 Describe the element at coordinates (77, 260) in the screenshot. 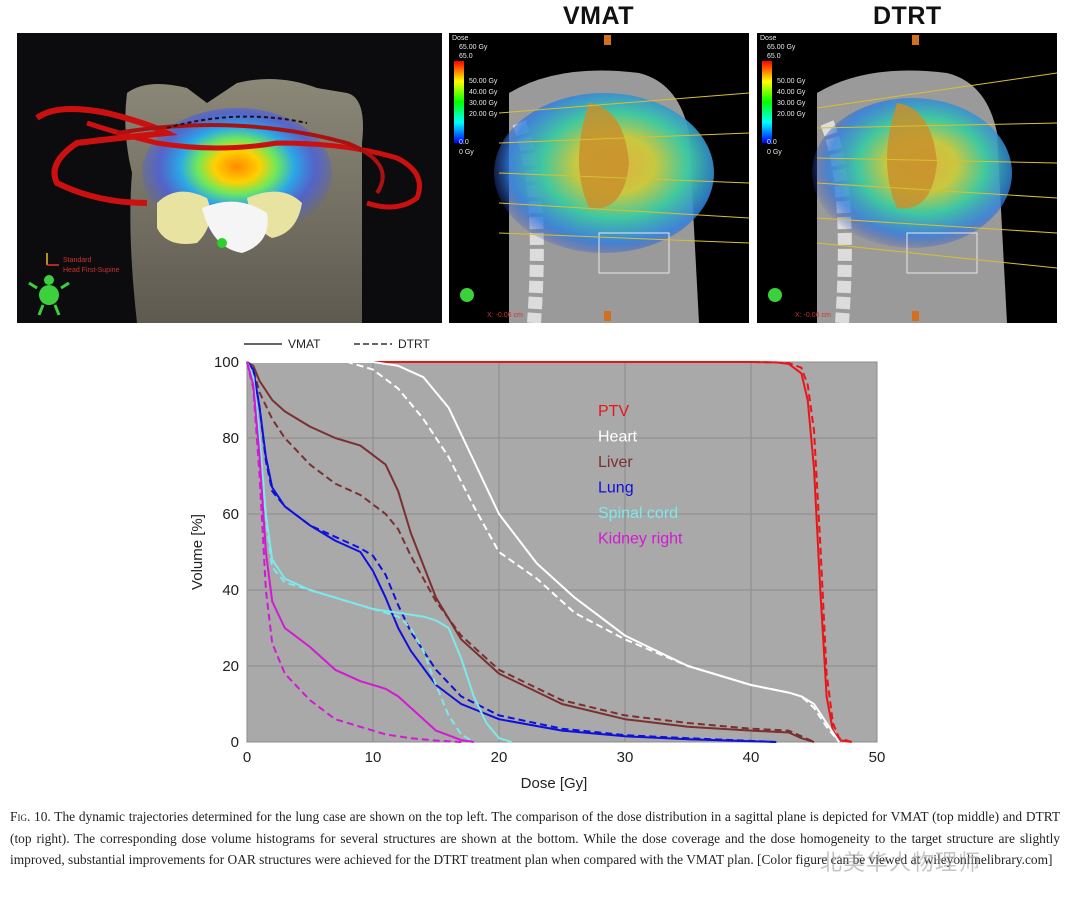

I see `trajectory-legend-standard: Standard` at that location.